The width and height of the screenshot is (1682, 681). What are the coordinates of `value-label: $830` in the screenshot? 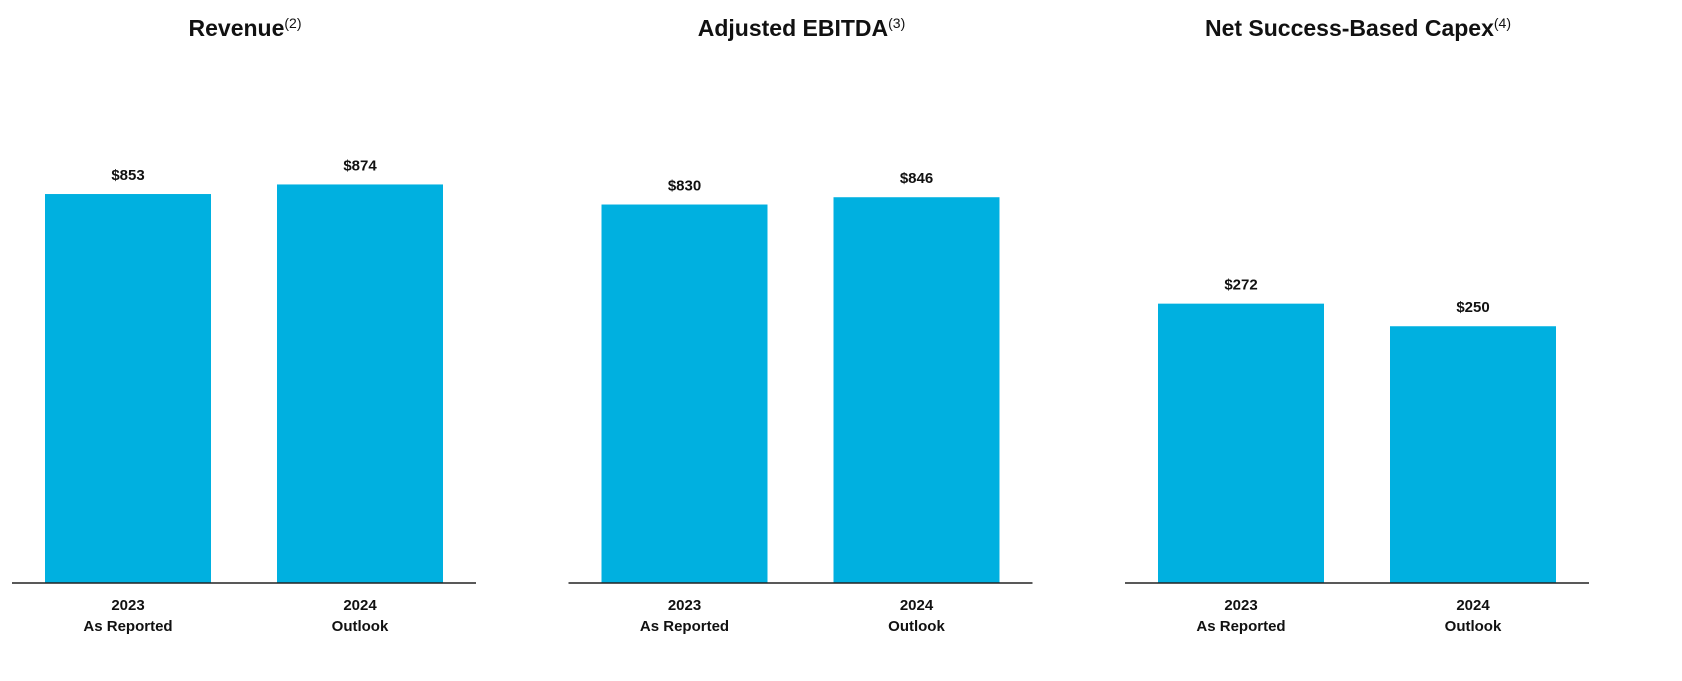 It's located at (684, 185).